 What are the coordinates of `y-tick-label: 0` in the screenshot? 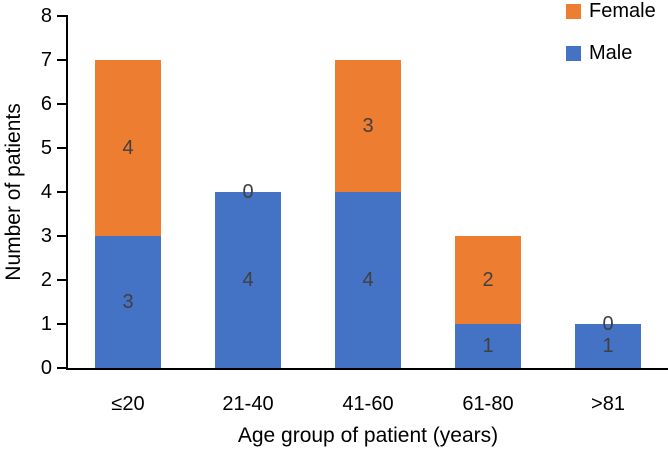 It's located at (46, 368).